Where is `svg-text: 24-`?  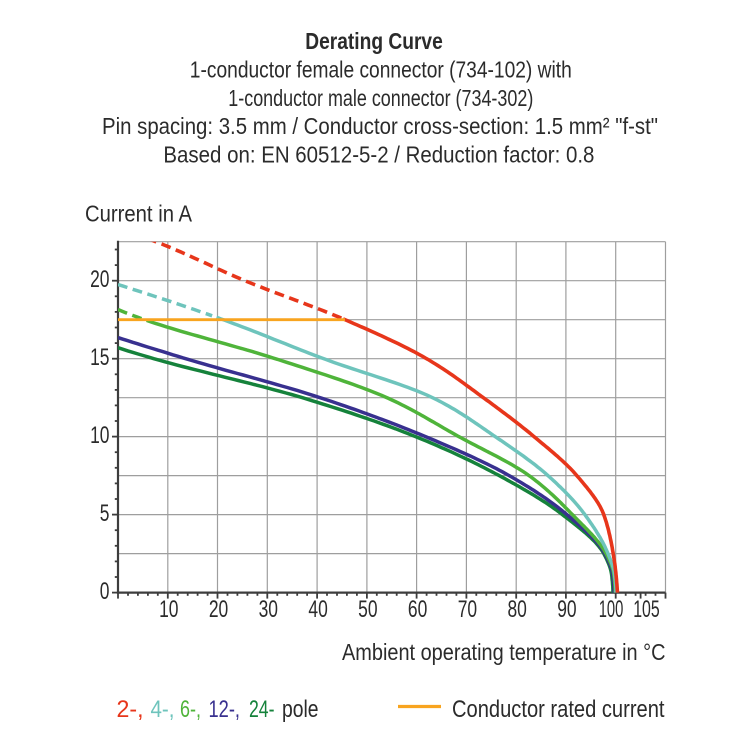
svg-text: 24- is located at coordinates (262, 709).